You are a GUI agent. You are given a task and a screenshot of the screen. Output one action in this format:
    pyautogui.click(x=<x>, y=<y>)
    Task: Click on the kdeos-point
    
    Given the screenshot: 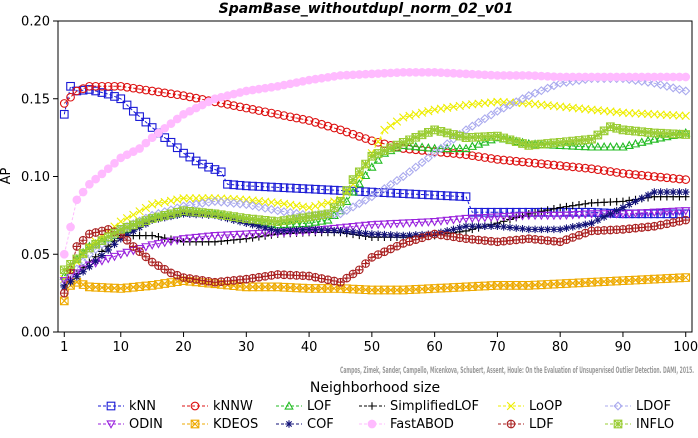 What is the action you would take?
    pyautogui.click(x=686, y=277)
    